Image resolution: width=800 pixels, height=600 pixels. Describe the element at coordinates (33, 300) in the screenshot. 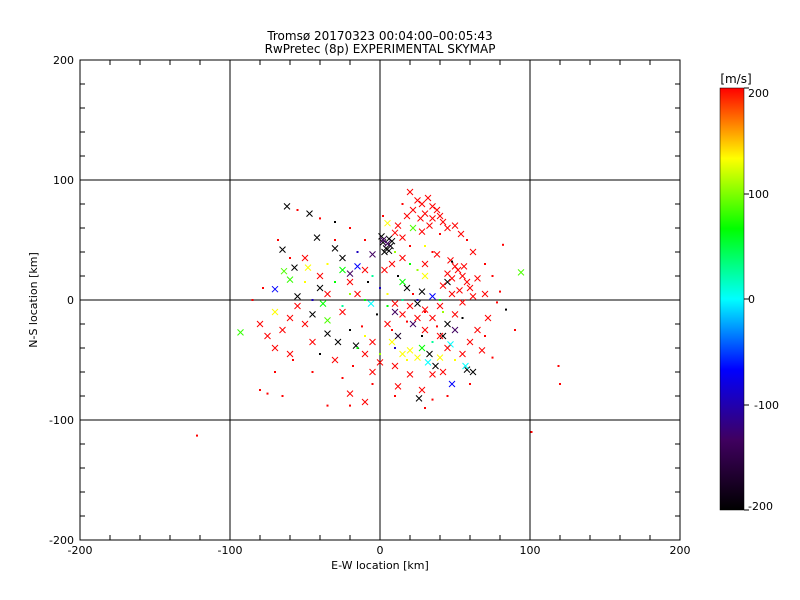

I see `y-axis-label: N-S location [km]` at that location.